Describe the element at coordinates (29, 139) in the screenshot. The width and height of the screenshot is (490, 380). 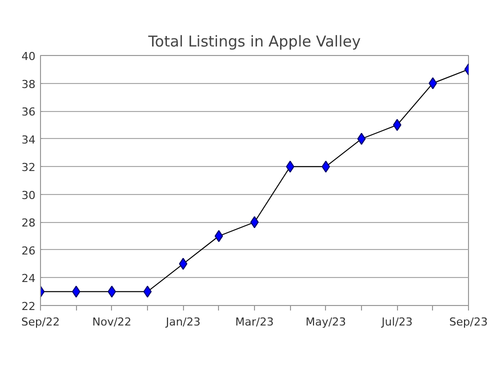
I see `y-tick-label: 34` at that location.